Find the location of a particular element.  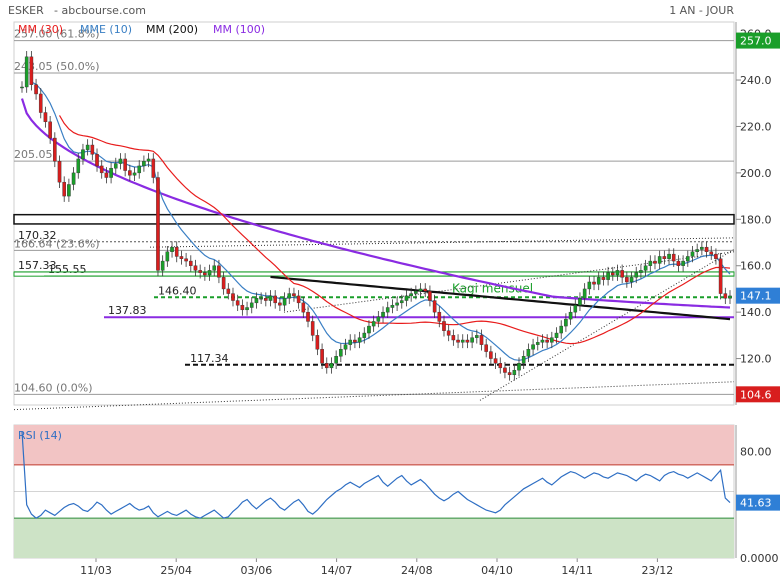

x-tick-label: 24/08 is located at coordinates (417, 570).